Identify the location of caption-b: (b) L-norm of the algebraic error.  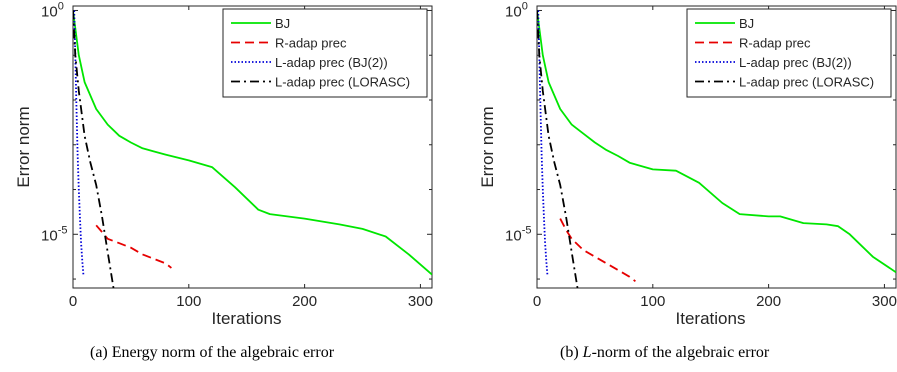
(664, 353).